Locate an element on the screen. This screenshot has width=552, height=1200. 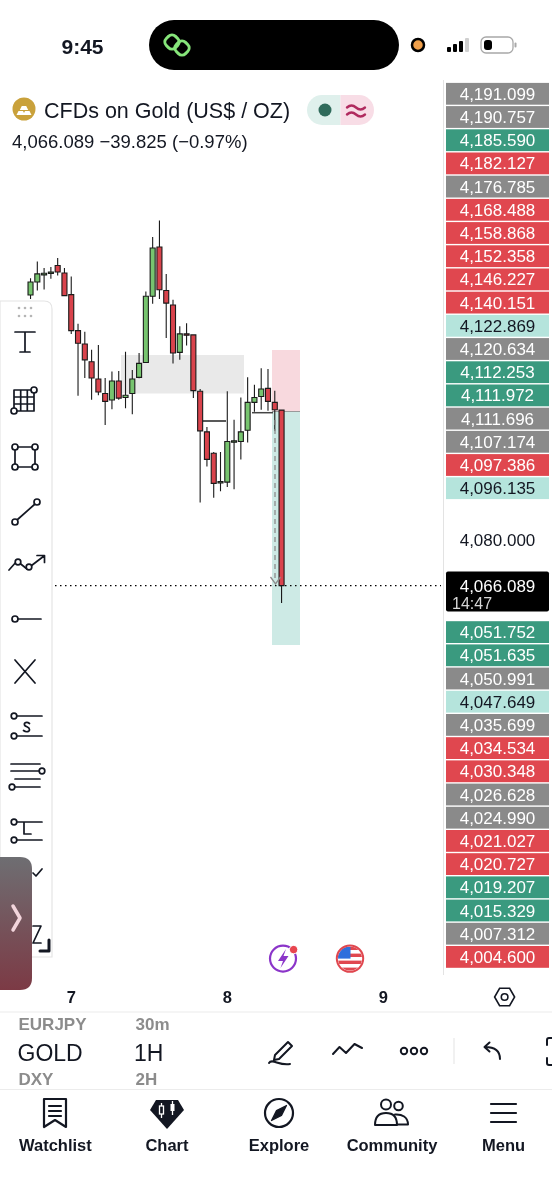
text: 4,051.752 is located at coordinates (497, 633).